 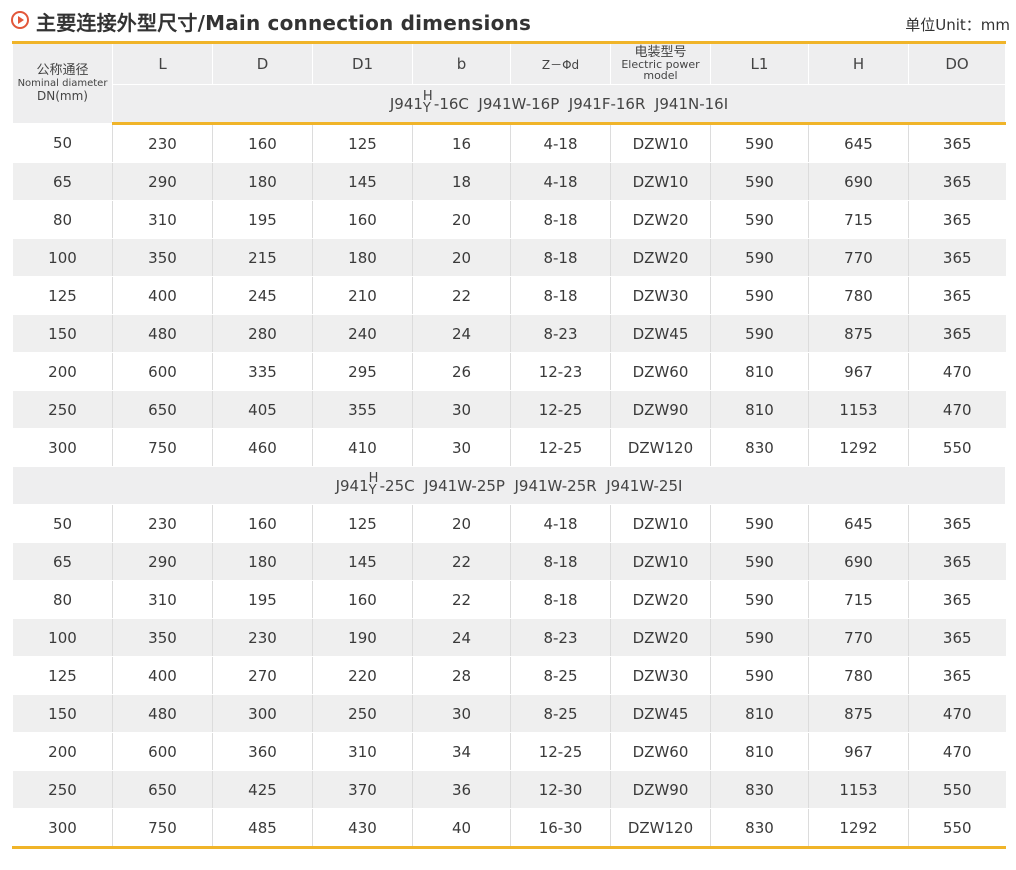 I want to click on model-2-prefix: J941, so click(x=352, y=485).